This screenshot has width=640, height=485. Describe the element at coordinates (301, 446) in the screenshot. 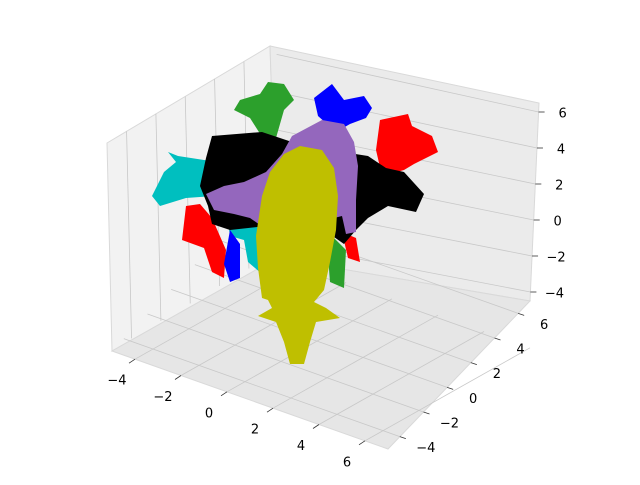

I see `x-tick-label: 4` at that location.